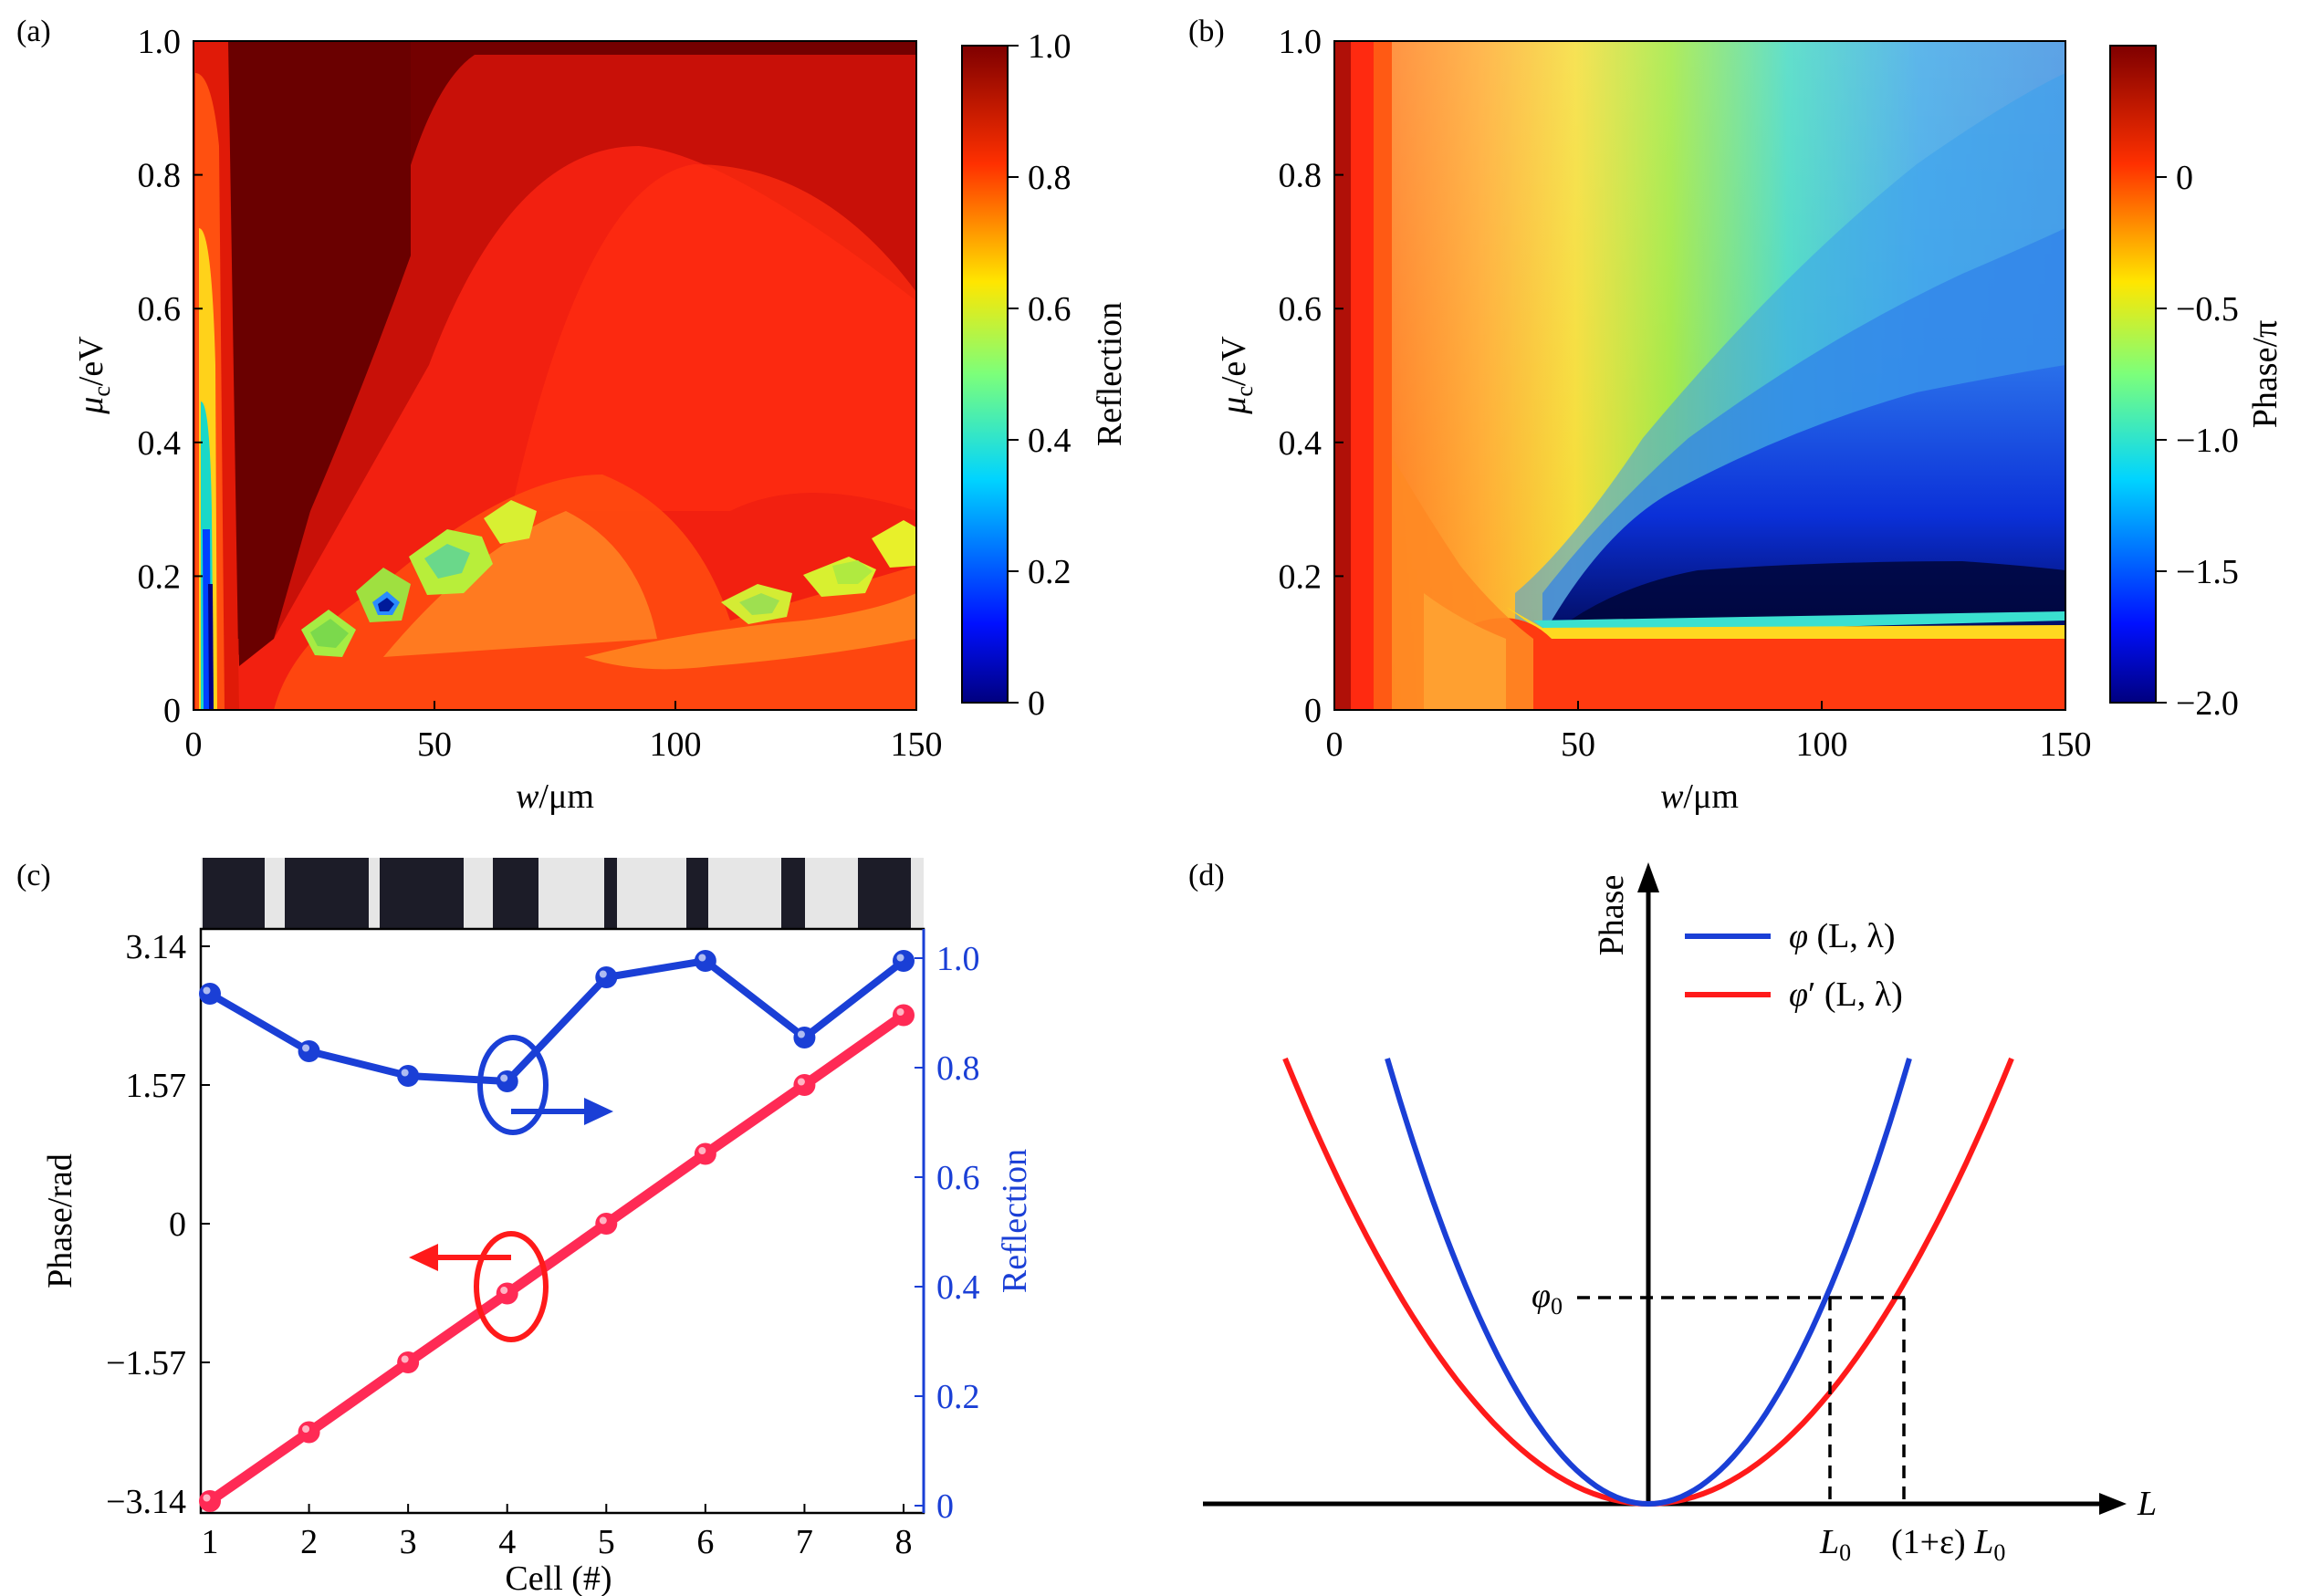  Describe the element at coordinates (2265, 374) in the screenshot. I see `panel-b-colorbar-label: Phase/π` at that location.